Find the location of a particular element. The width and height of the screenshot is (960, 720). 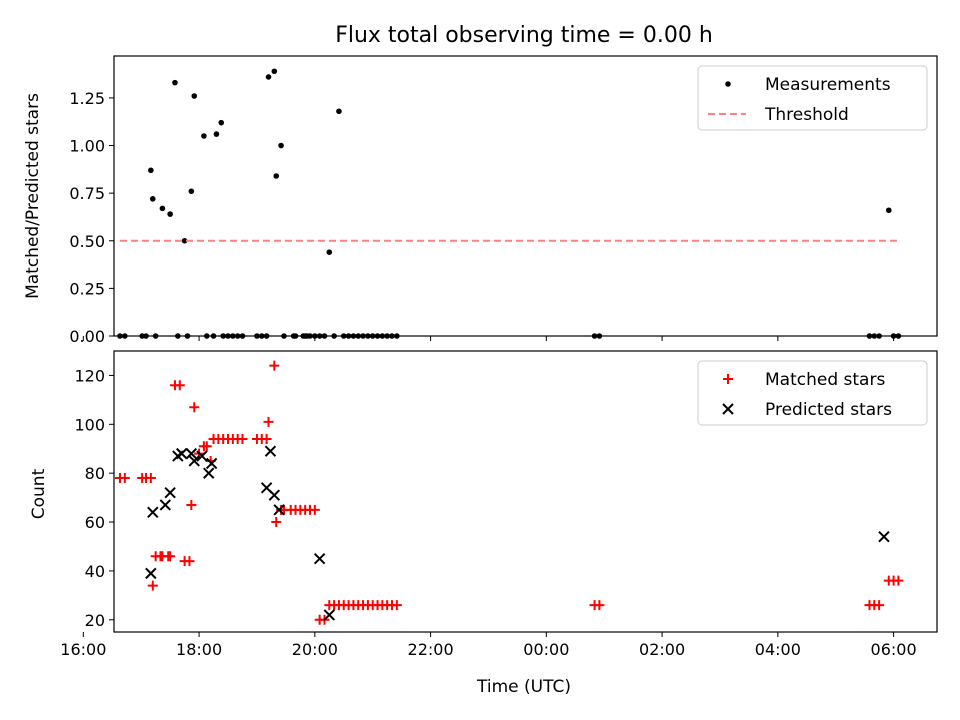

bottom-x-tick-label: 04:00 is located at coordinates (778, 649).